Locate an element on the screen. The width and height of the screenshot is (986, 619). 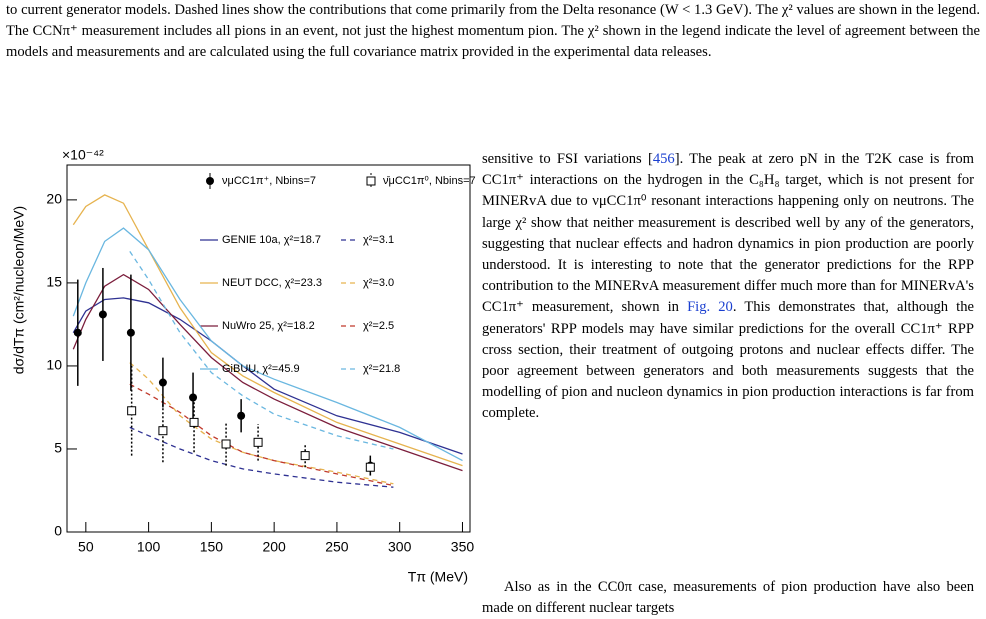
y-tick-label: 0 is located at coordinates (58, 531).